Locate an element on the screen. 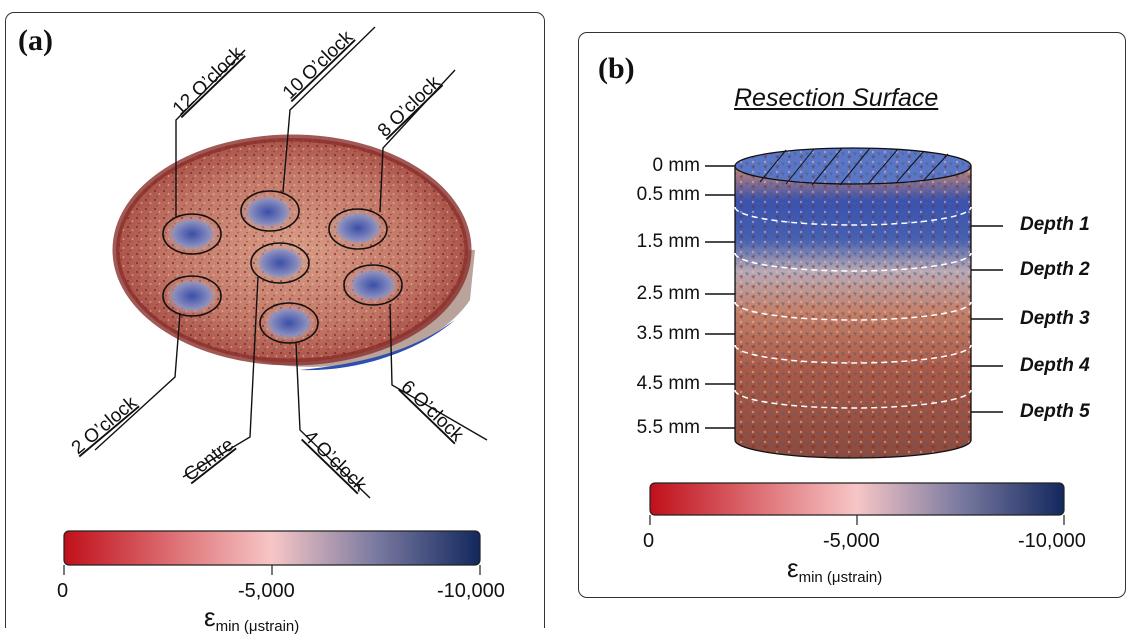 Image resolution: width=1131 pixels, height=635 pixels. colorbar-a-tick-1: -5,000 is located at coordinates (266, 591).